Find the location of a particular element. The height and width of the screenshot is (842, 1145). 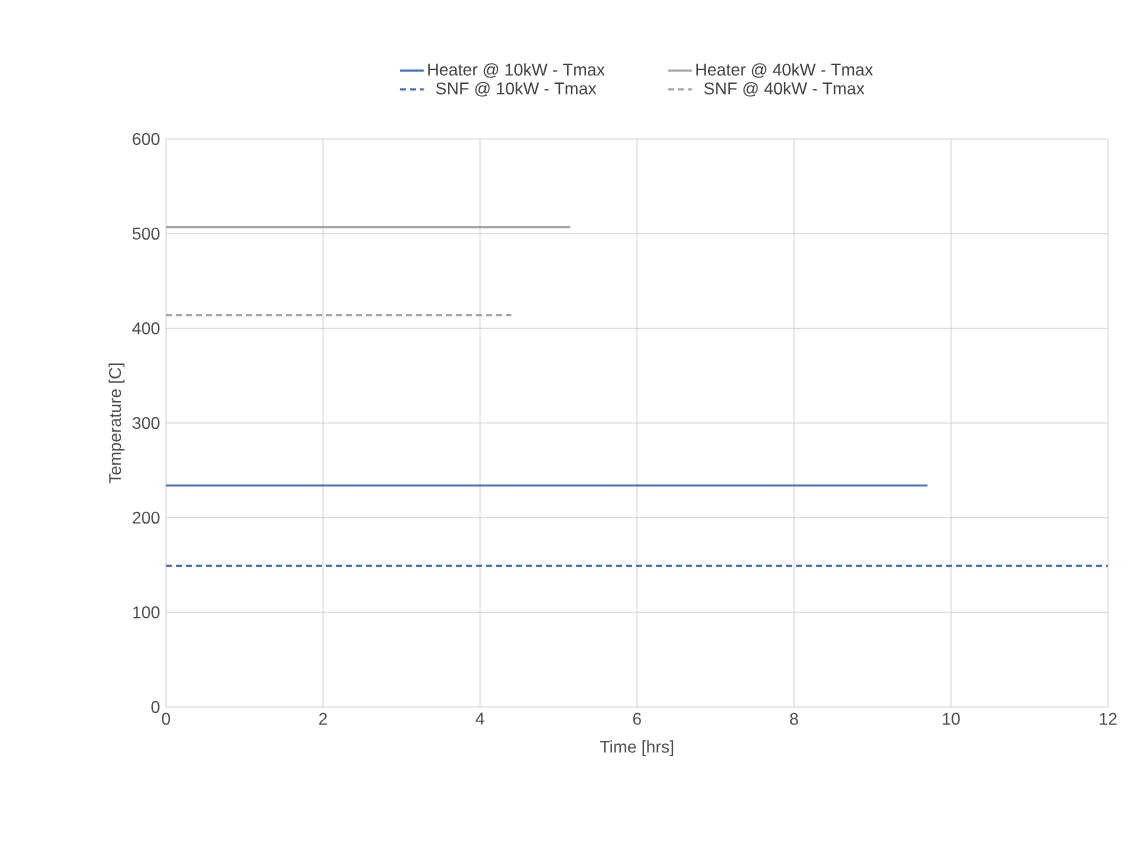

x-tick-label: 8 is located at coordinates (794, 718).